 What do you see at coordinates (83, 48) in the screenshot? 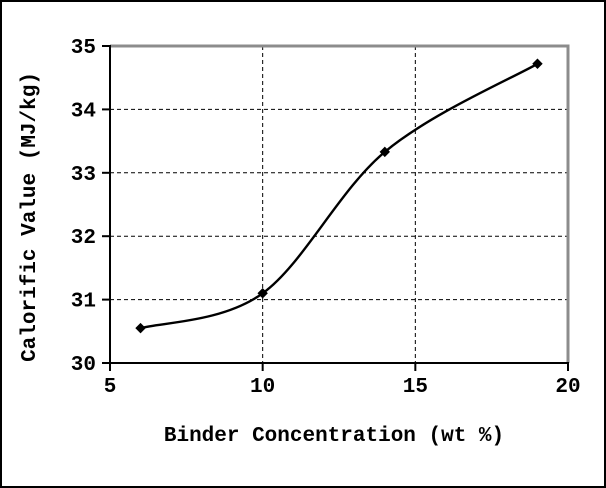
I see `y-tick-label: 35` at bounding box center [83, 48].